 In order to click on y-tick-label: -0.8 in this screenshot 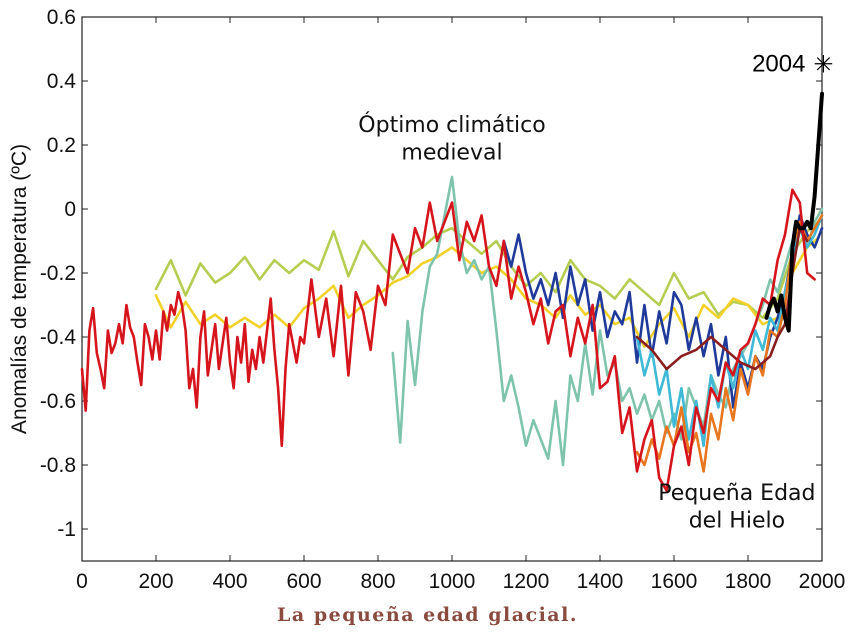, I will do `click(58, 465)`.